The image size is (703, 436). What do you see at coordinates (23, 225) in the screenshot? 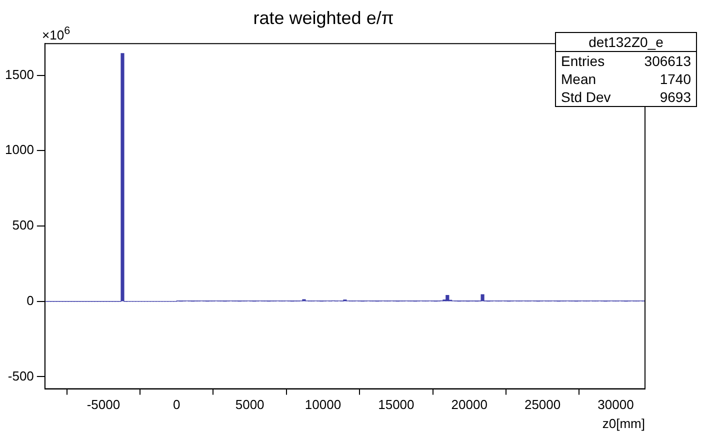
I see `y-tick-label: 500` at bounding box center [23, 225].